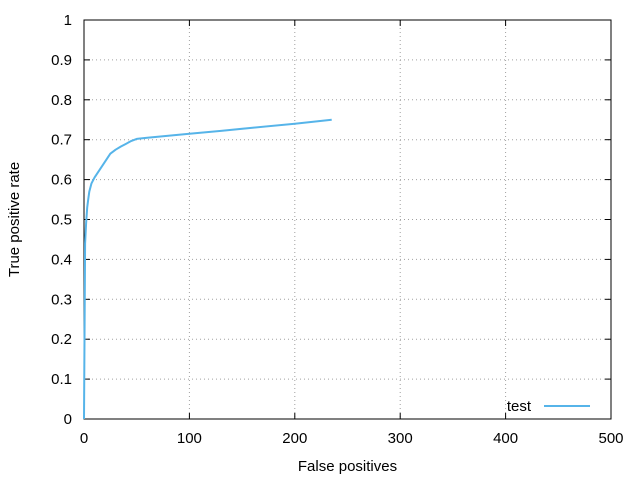 Image resolution: width=640 pixels, height=480 pixels. I want to click on x-axis-label: False positives, so click(347, 466).